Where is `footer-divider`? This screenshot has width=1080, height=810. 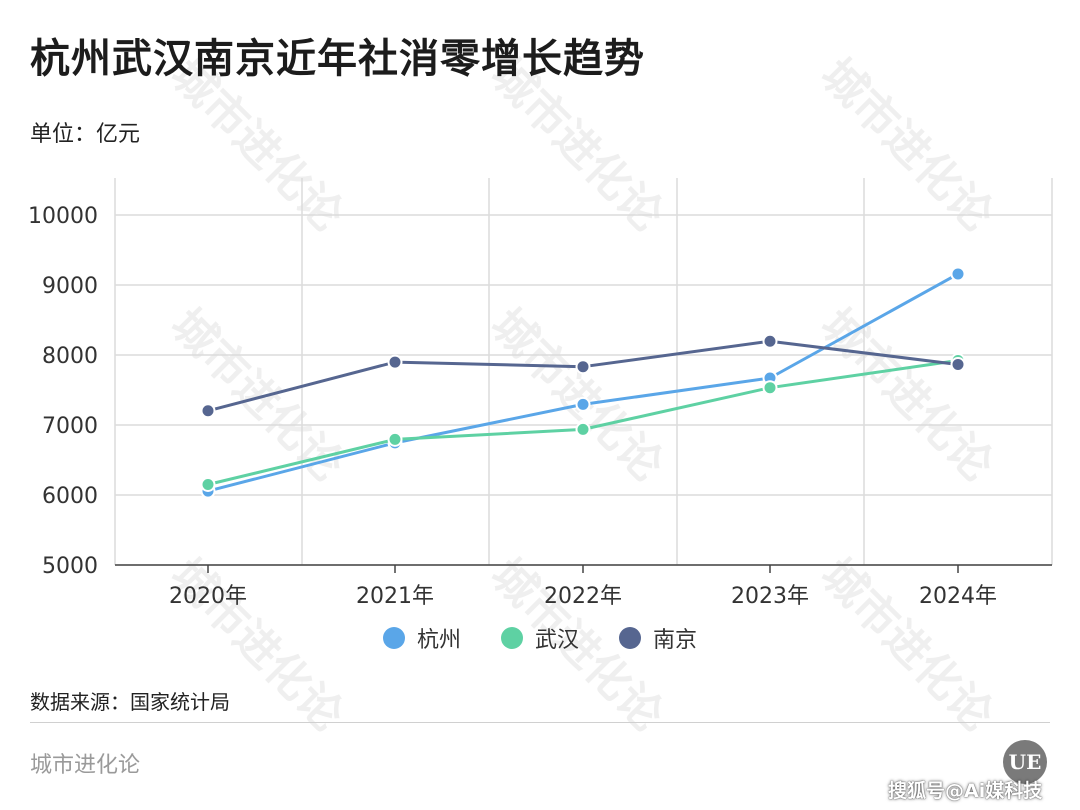 footer-divider is located at coordinates (540, 722).